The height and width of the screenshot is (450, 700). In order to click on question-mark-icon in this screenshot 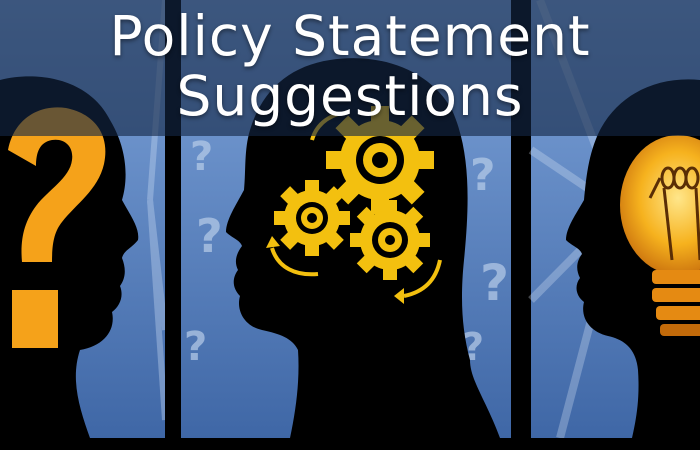, I will do `click(57, 227)`.